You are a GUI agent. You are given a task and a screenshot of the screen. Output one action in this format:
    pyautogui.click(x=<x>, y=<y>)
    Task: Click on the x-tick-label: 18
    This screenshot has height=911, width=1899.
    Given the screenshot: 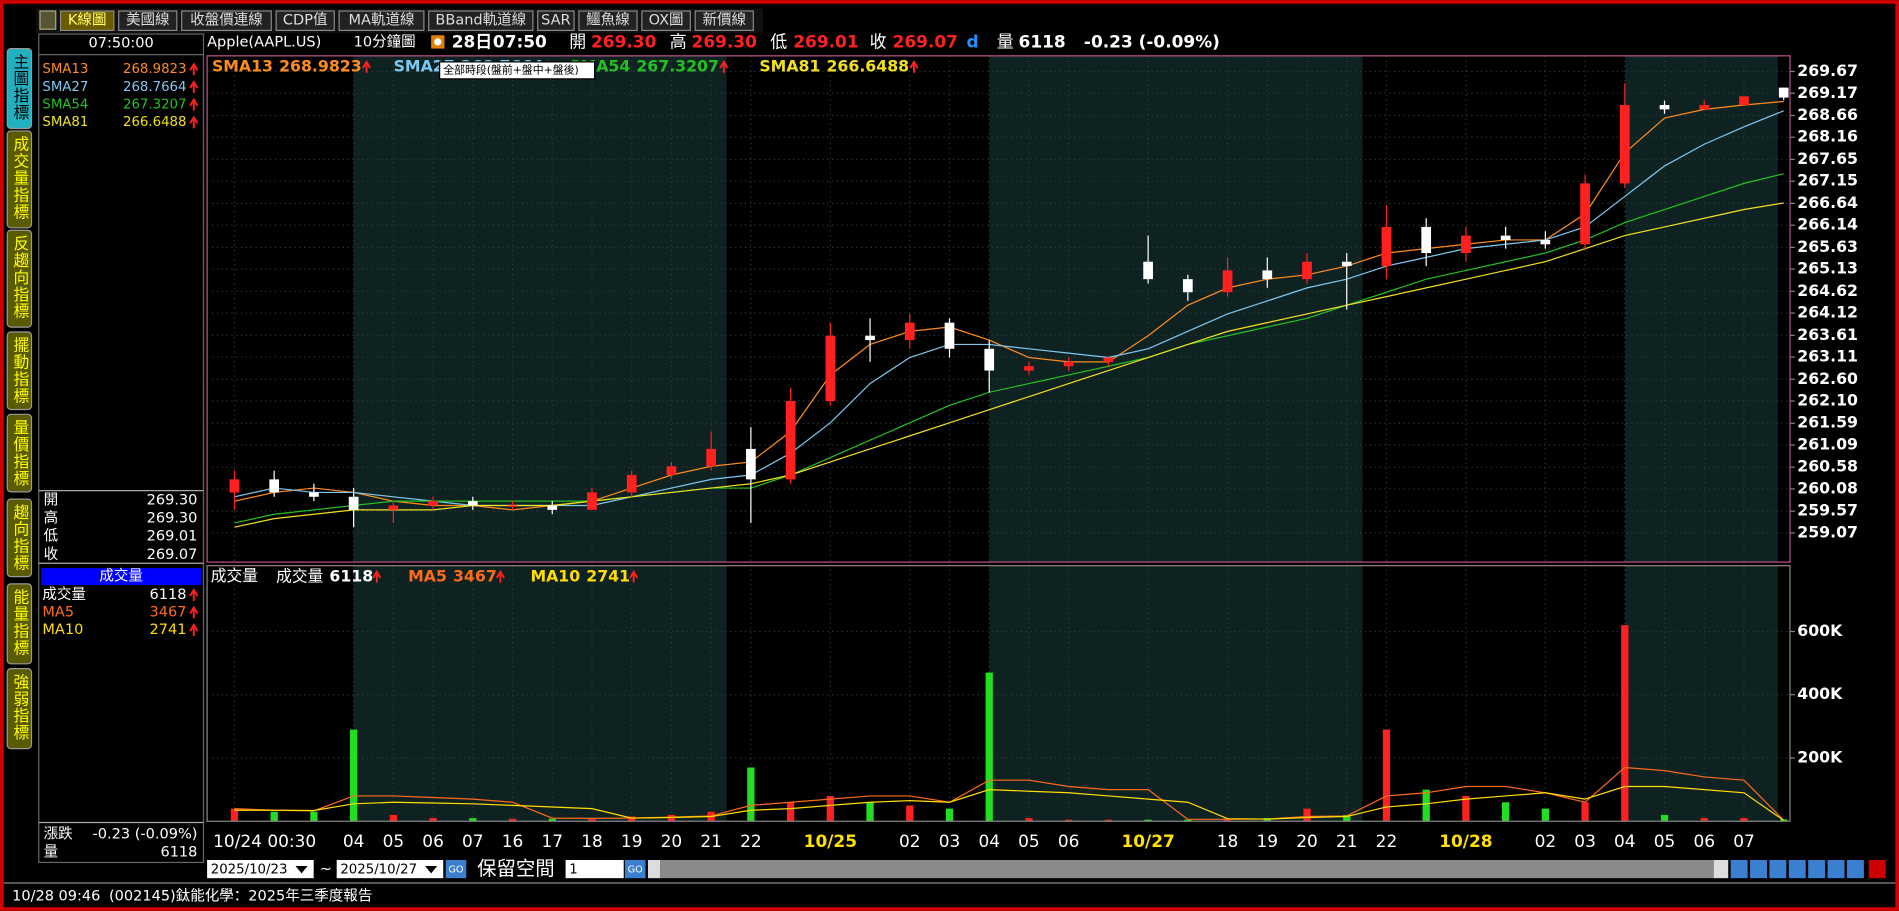 What is the action you would take?
    pyautogui.click(x=1228, y=841)
    